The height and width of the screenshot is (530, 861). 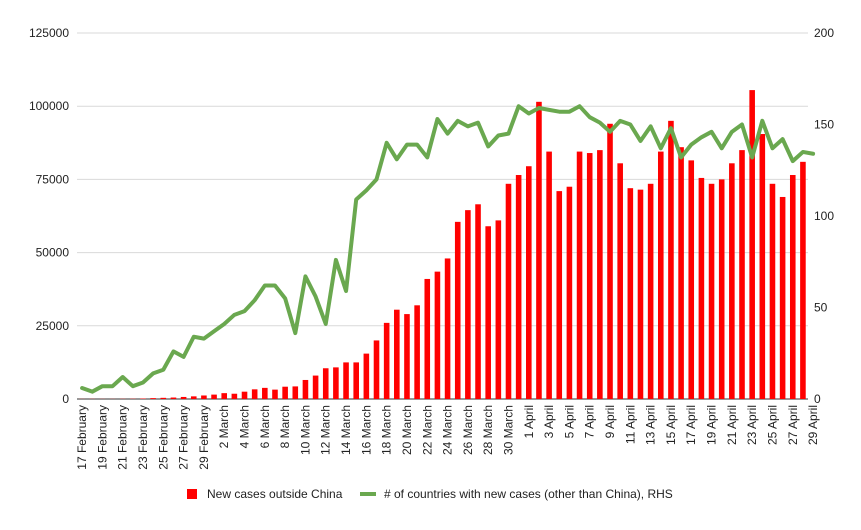 What do you see at coordinates (102, 437) in the screenshot?
I see `x-tick-label: 19 February` at bounding box center [102, 437].